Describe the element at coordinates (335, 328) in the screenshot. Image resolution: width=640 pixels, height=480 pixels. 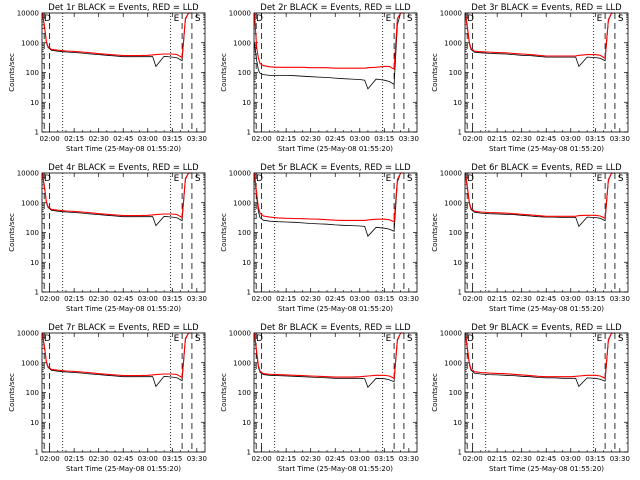
I see `panel-title: Det 8r BLACK = Events, RED = LLD` at that location.